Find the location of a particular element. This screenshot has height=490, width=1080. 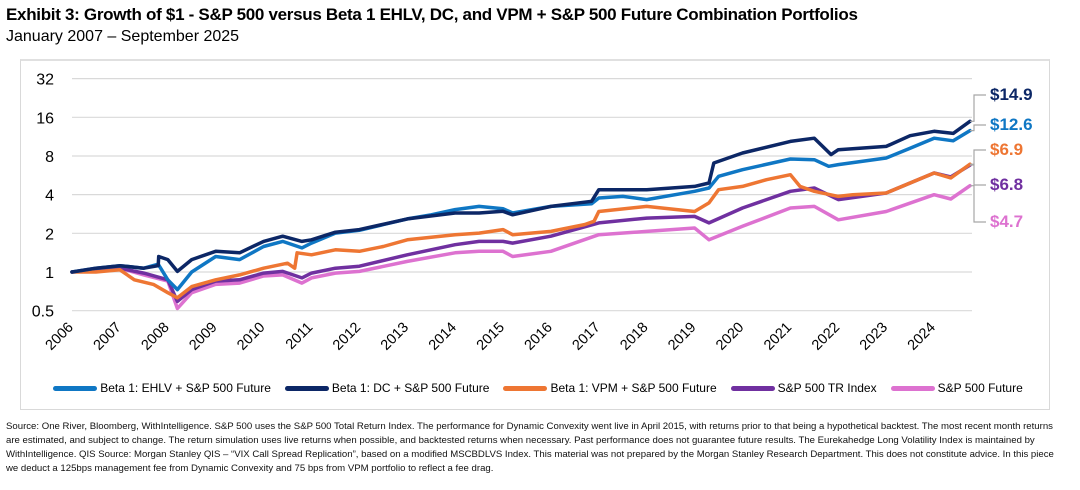

end-value-label: $6.8 is located at coordinates (1006, 184).